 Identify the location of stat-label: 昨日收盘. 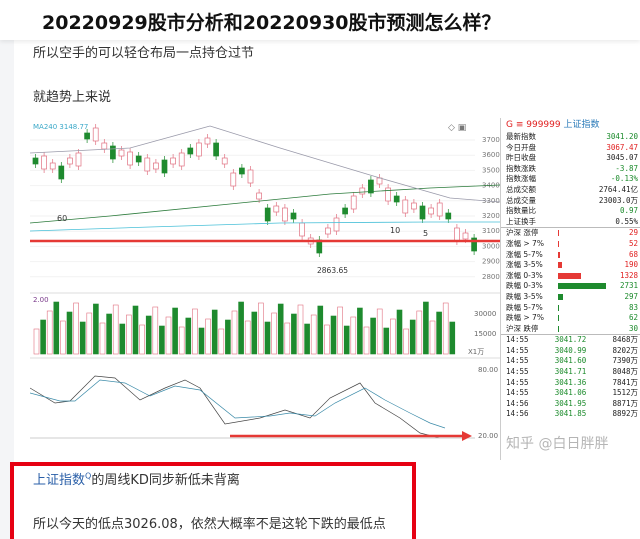
(521, 158).